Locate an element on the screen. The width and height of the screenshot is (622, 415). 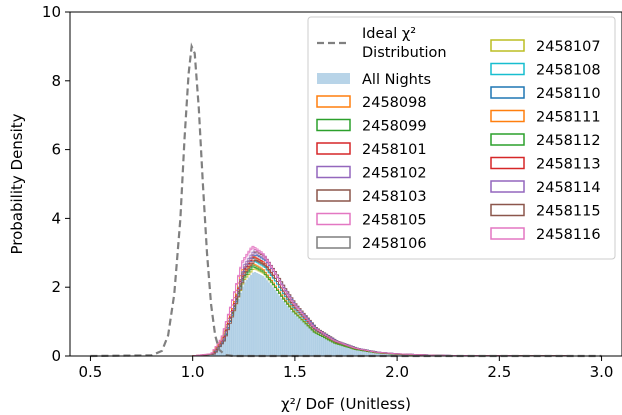
legend-night-label: 2458111 is located at coordinates (568, 118).